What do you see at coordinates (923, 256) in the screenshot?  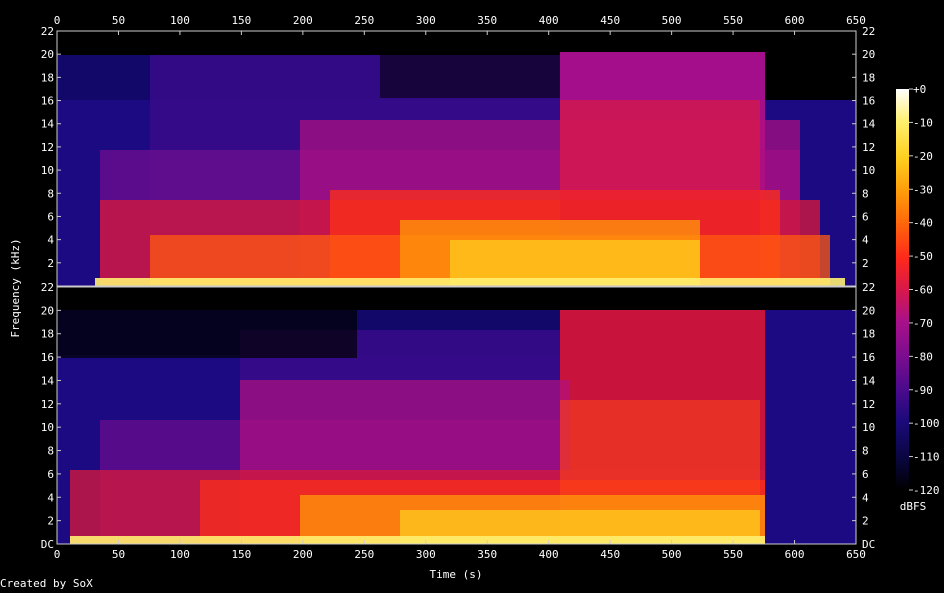 I see `colorbar-tick-label: -50` at bounding box center [923, 256].